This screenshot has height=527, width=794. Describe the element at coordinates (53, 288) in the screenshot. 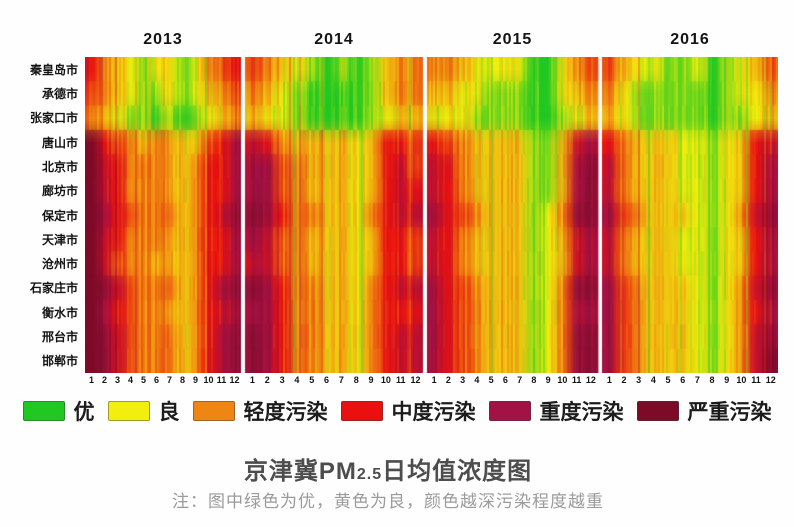

I see `city-label: 石家庄市` at that location.